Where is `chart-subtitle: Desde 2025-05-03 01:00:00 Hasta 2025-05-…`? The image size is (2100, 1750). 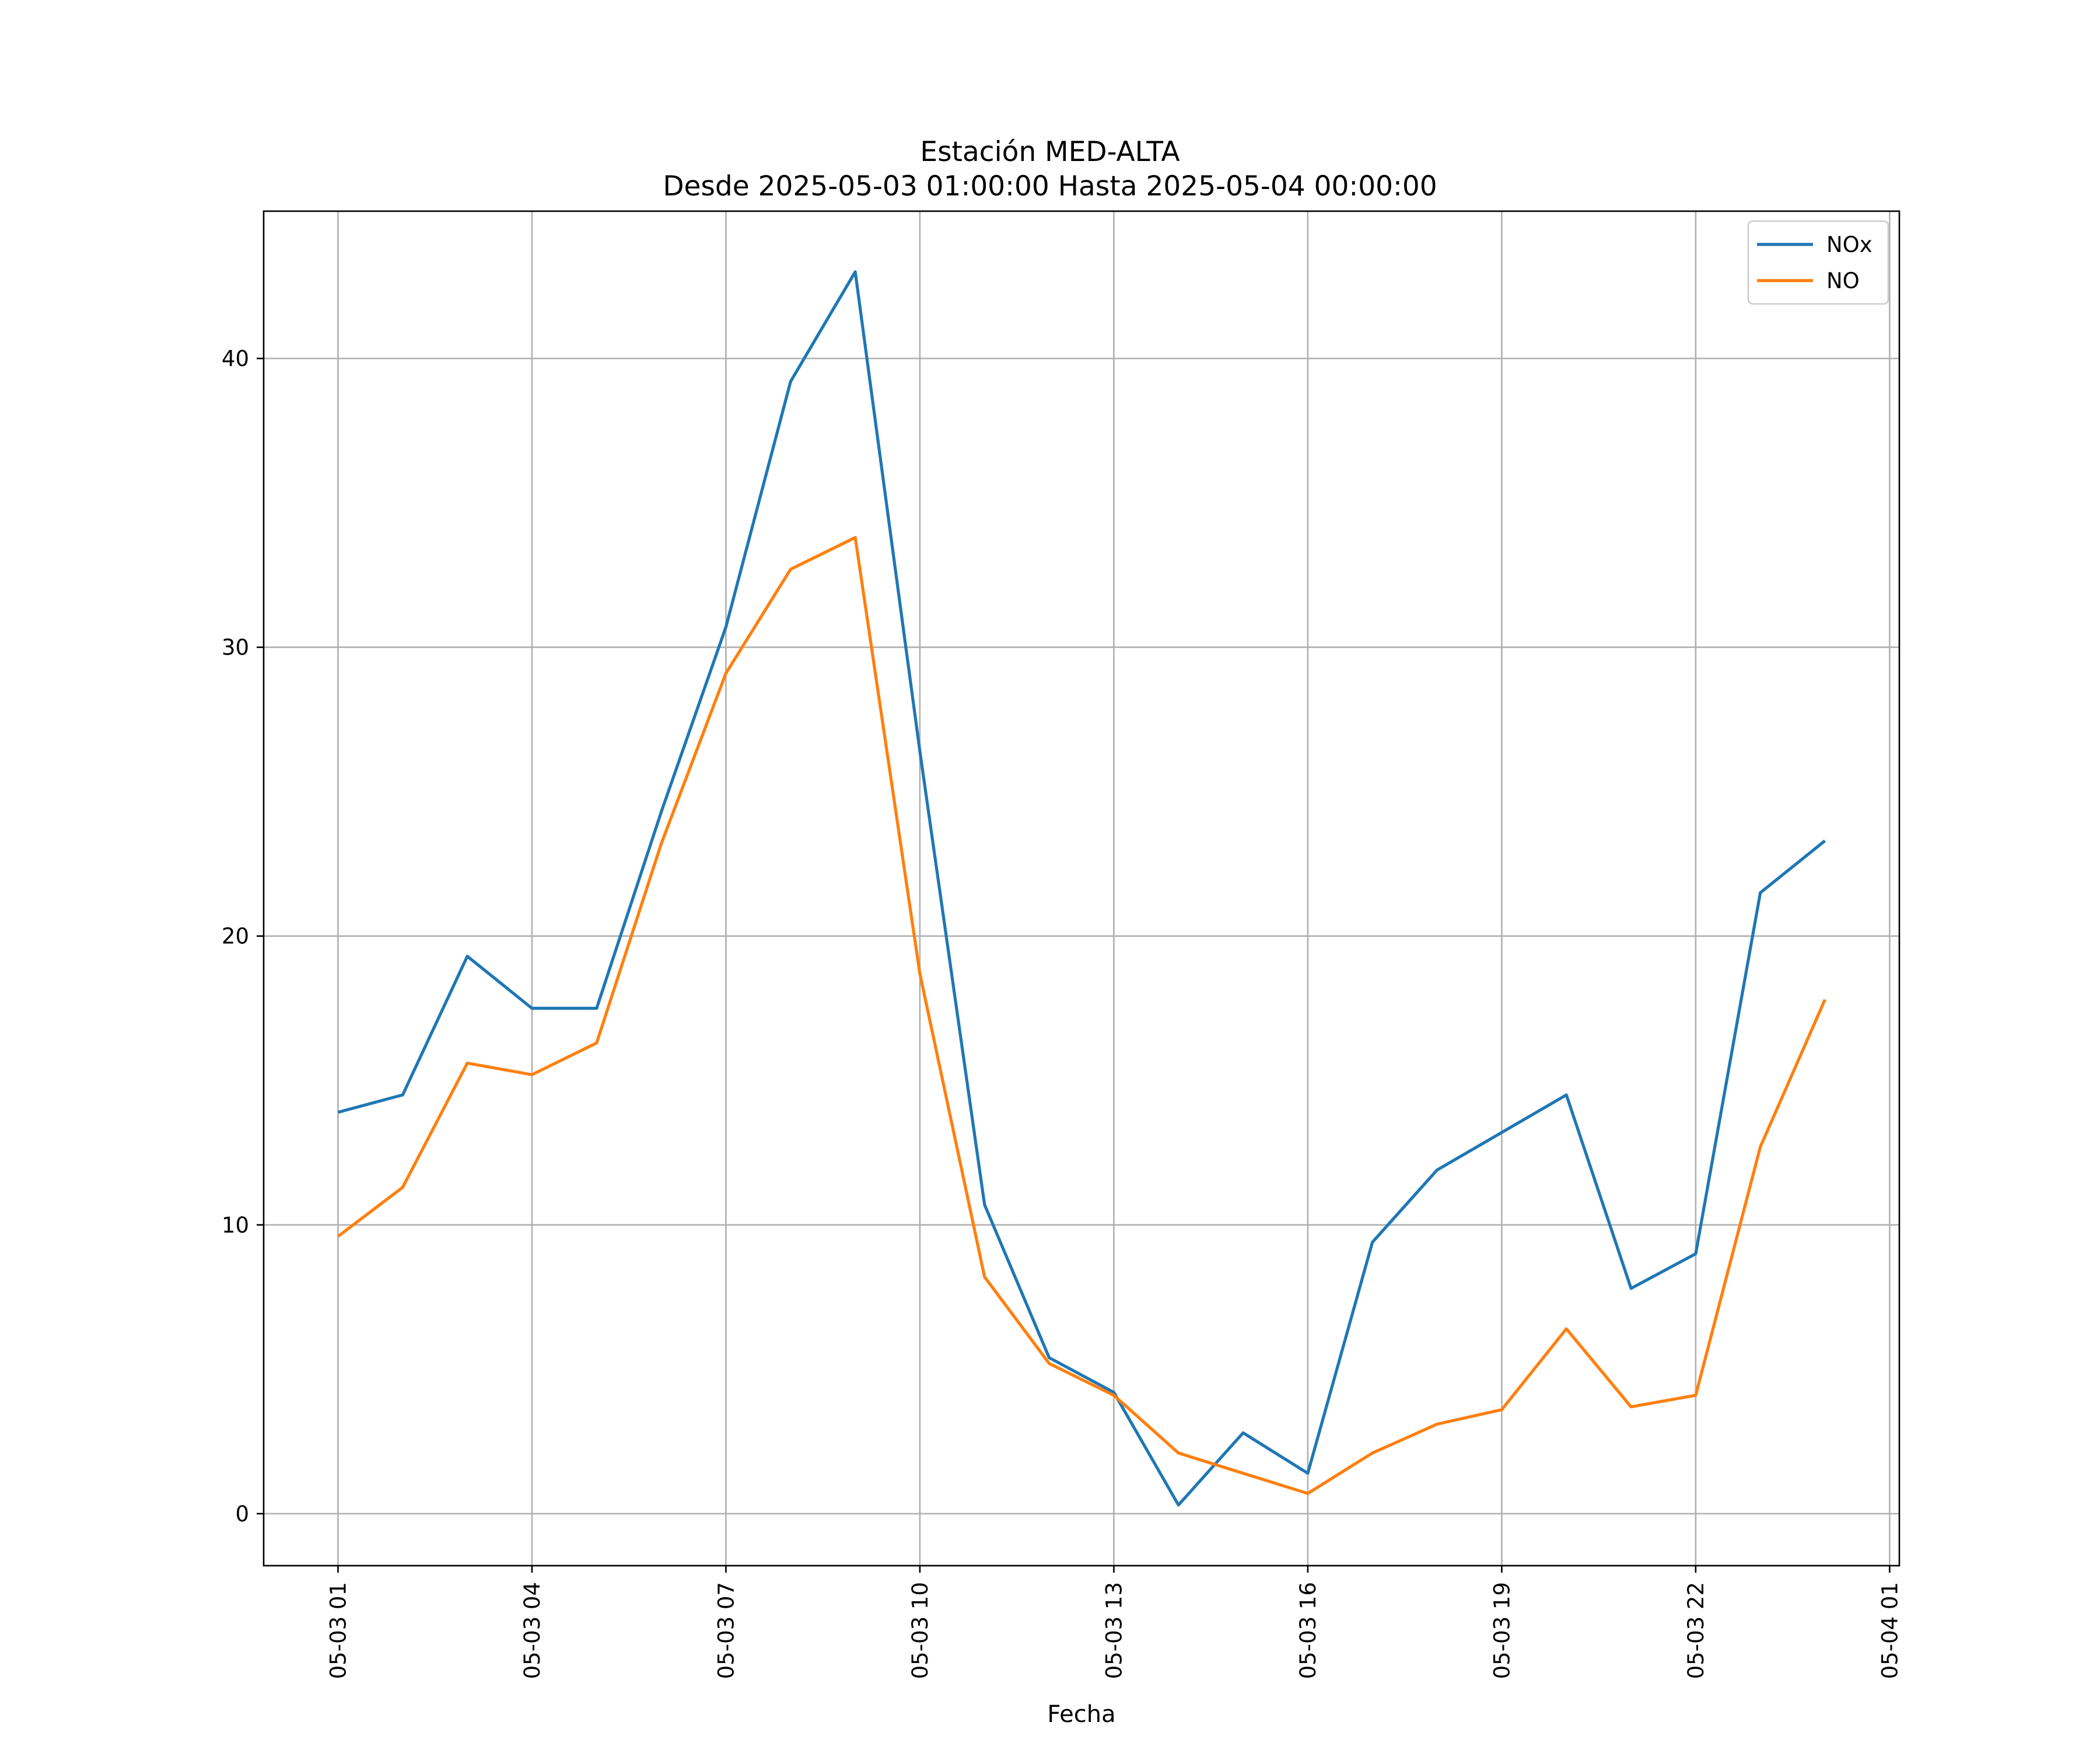 chart-subtitle: Desde 2025-05-03 01:00:00 Hasta 2025-05-… is located at coordinates (1050, 186).